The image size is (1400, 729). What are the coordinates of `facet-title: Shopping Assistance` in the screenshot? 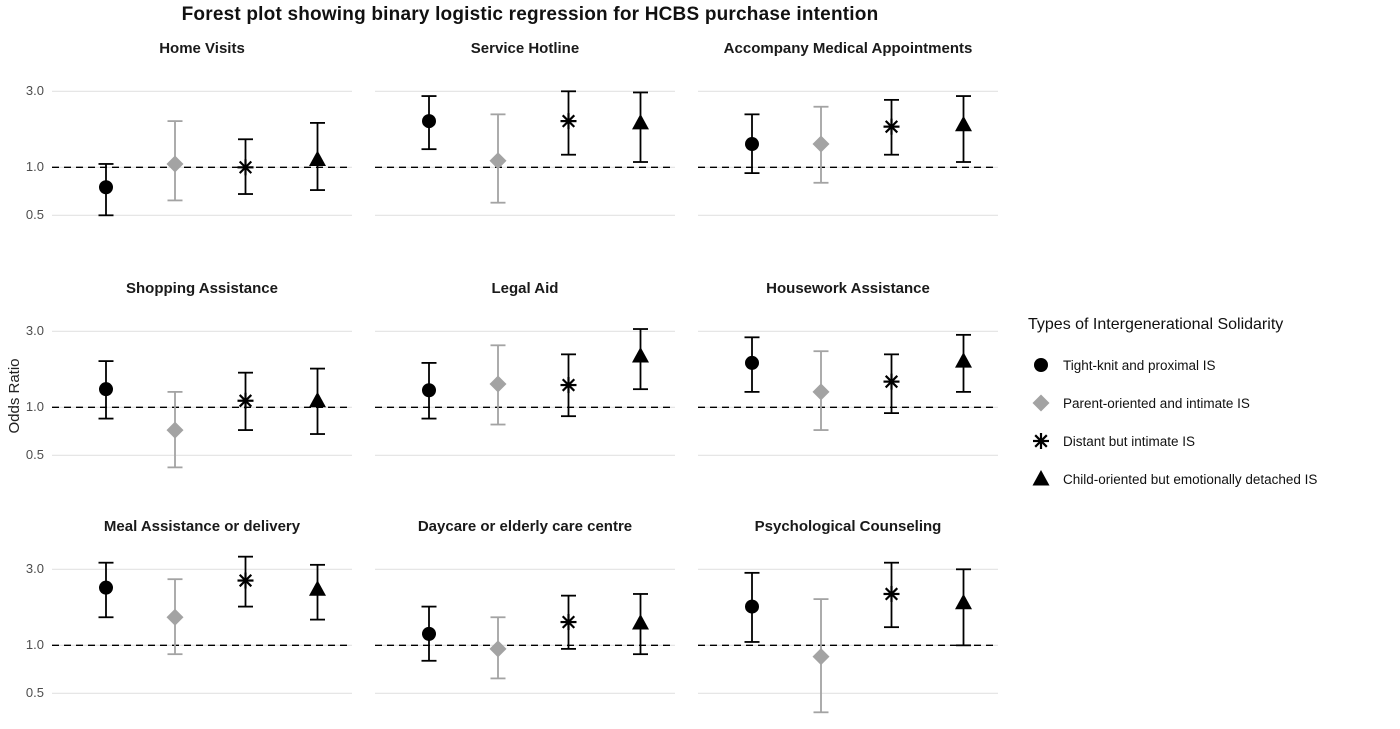 It's located at (202, 288).